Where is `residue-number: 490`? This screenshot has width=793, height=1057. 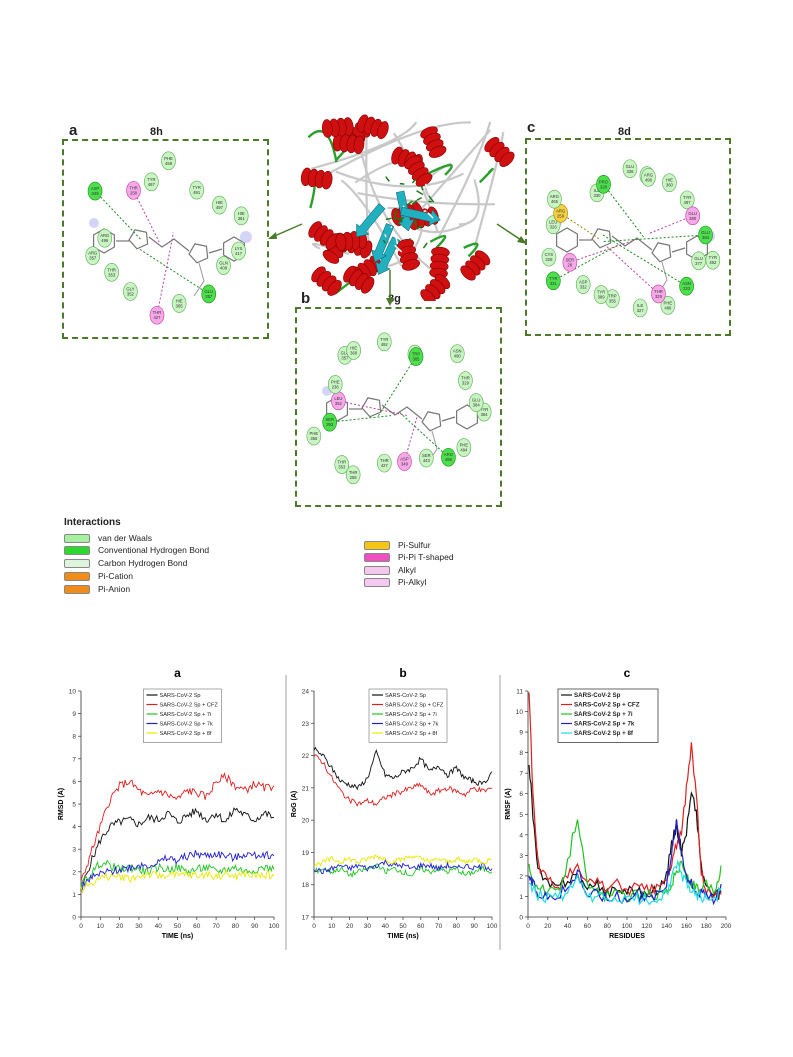
residue-number: 490 is located at coordinates (458, 356).